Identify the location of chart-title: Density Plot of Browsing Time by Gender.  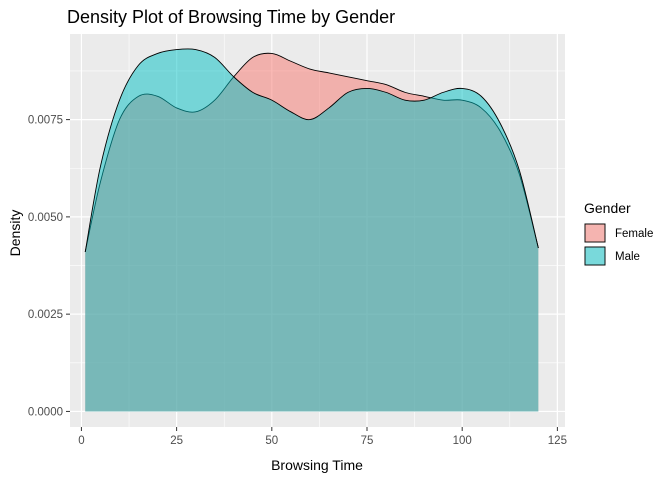
(231, 17).